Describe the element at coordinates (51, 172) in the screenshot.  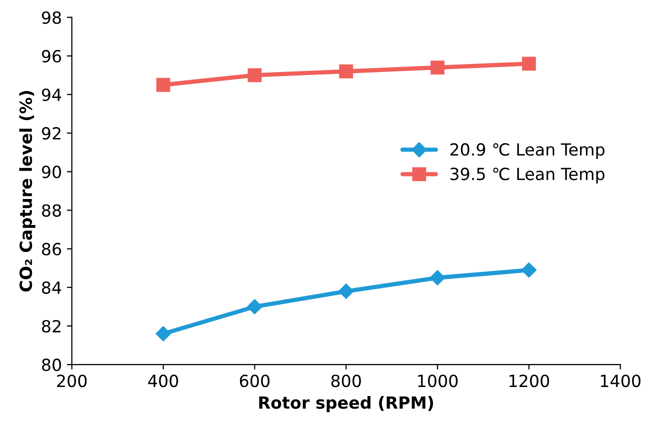
I see `y-tick-label: 90` at that location.